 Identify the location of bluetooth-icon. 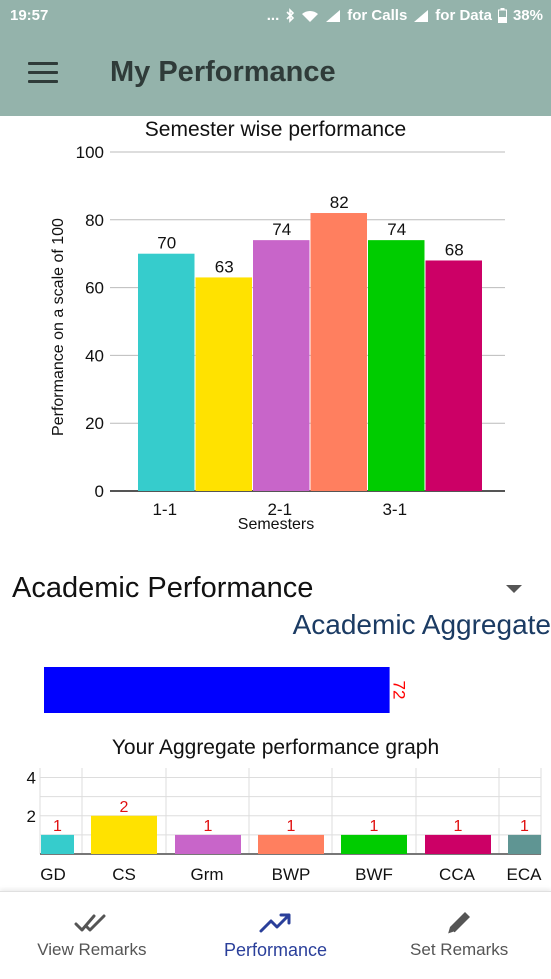
(290, 15).